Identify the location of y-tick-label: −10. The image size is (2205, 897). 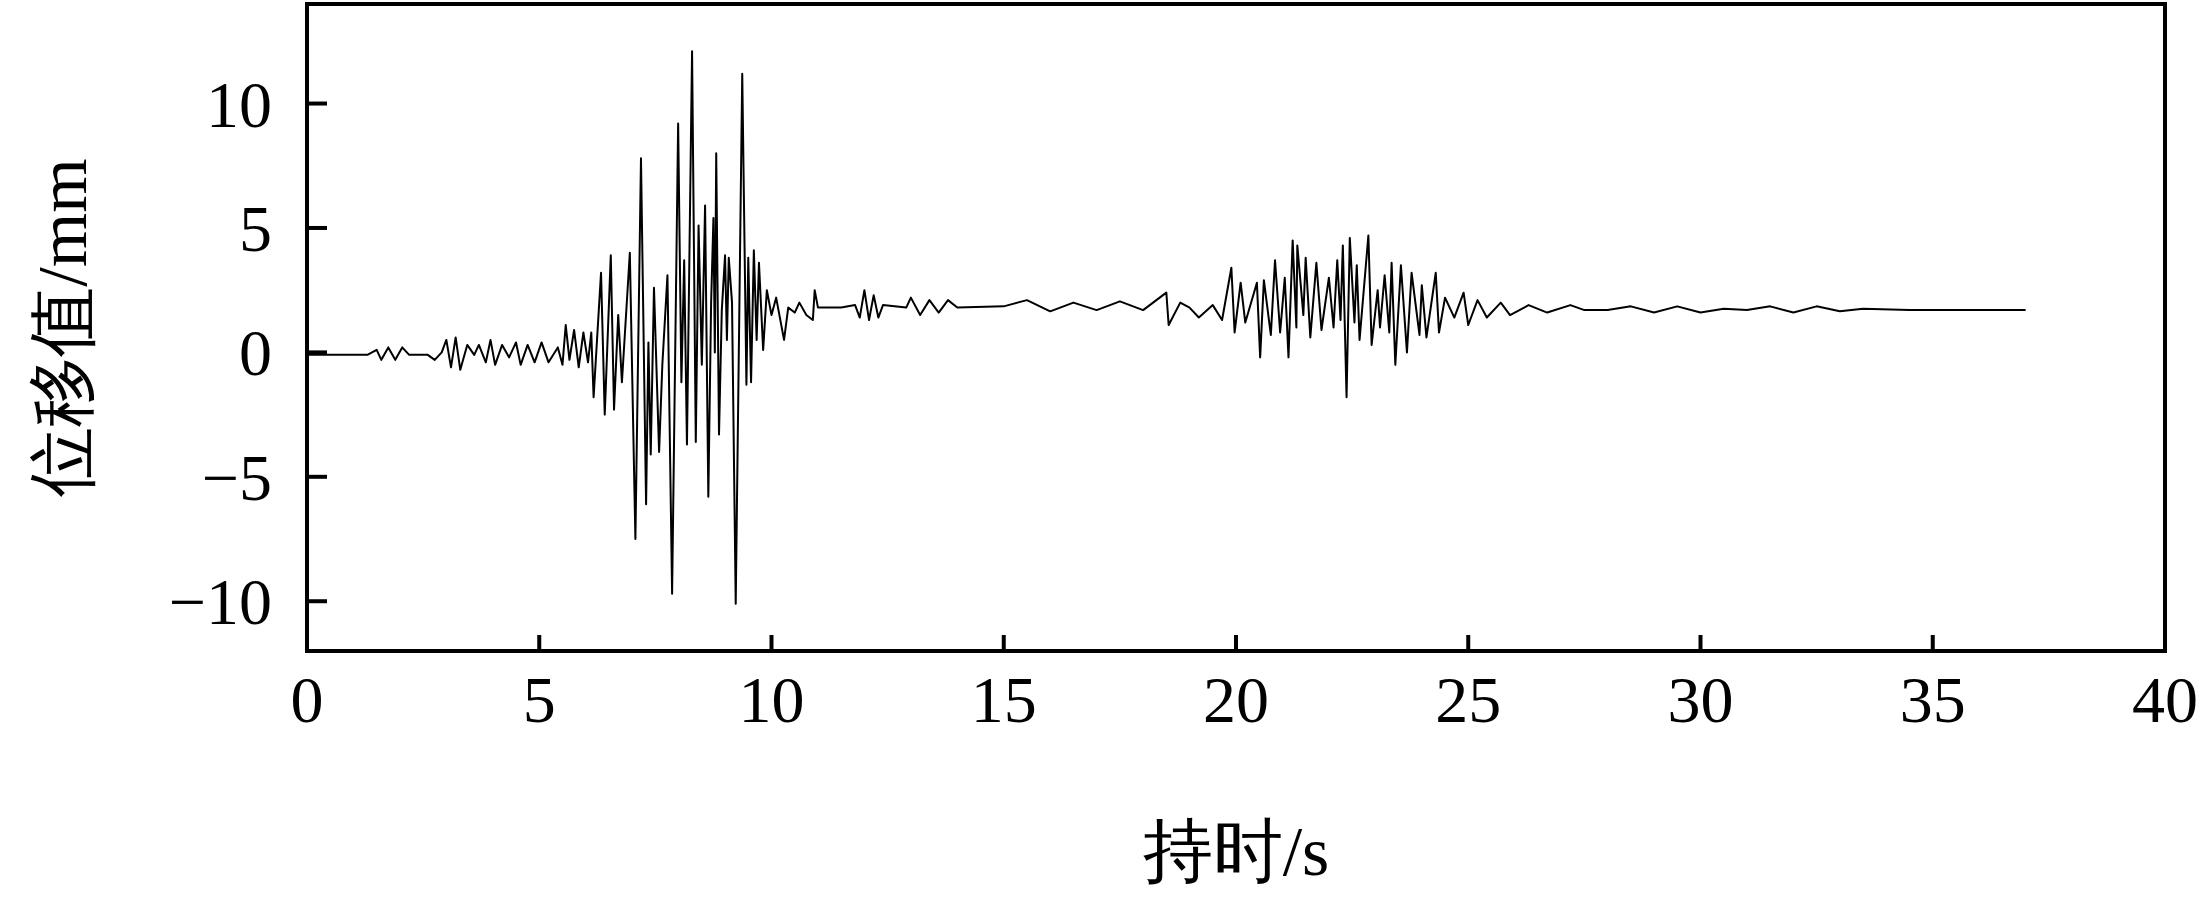
(220, 602).